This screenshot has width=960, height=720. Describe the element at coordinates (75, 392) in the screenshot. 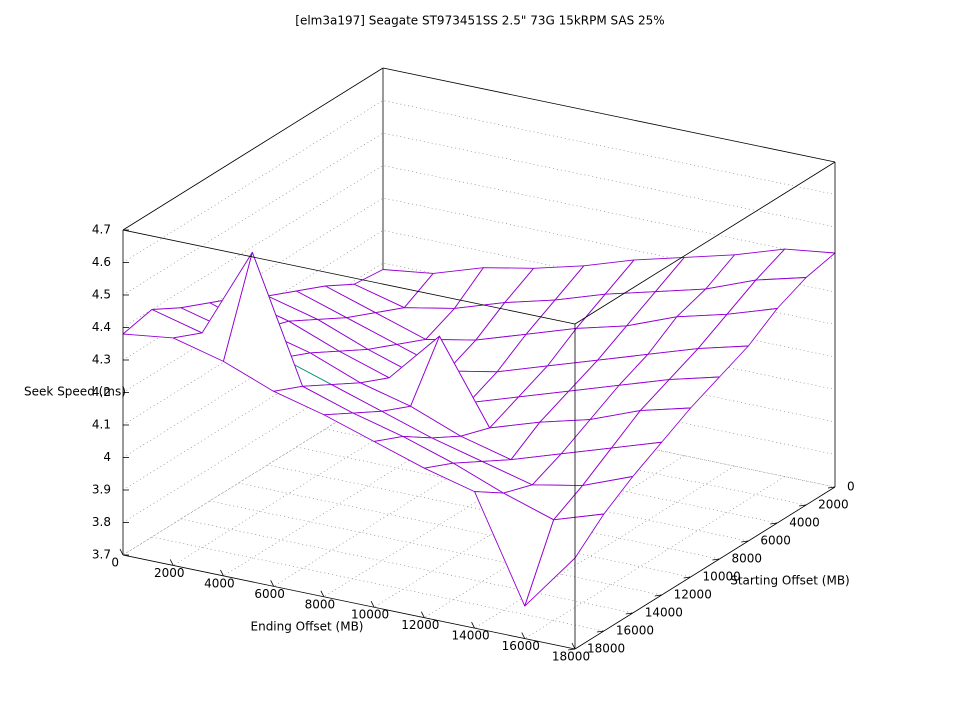

I see `z-axis-label: Seek Speed (ms)` at that location.